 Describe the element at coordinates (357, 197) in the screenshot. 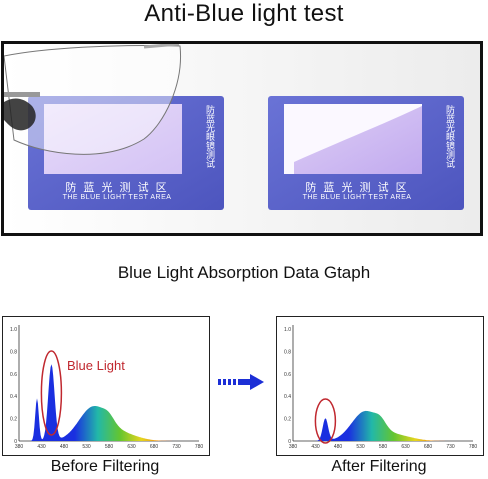

I see `right-card-area-en: THE BLUE LIGHT TEST AREA` at that location.